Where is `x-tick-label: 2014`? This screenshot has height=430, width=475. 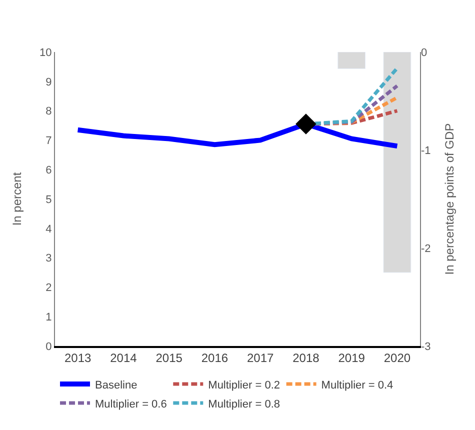 x-tick-label: 2014 is located at coordinates (124, 358).